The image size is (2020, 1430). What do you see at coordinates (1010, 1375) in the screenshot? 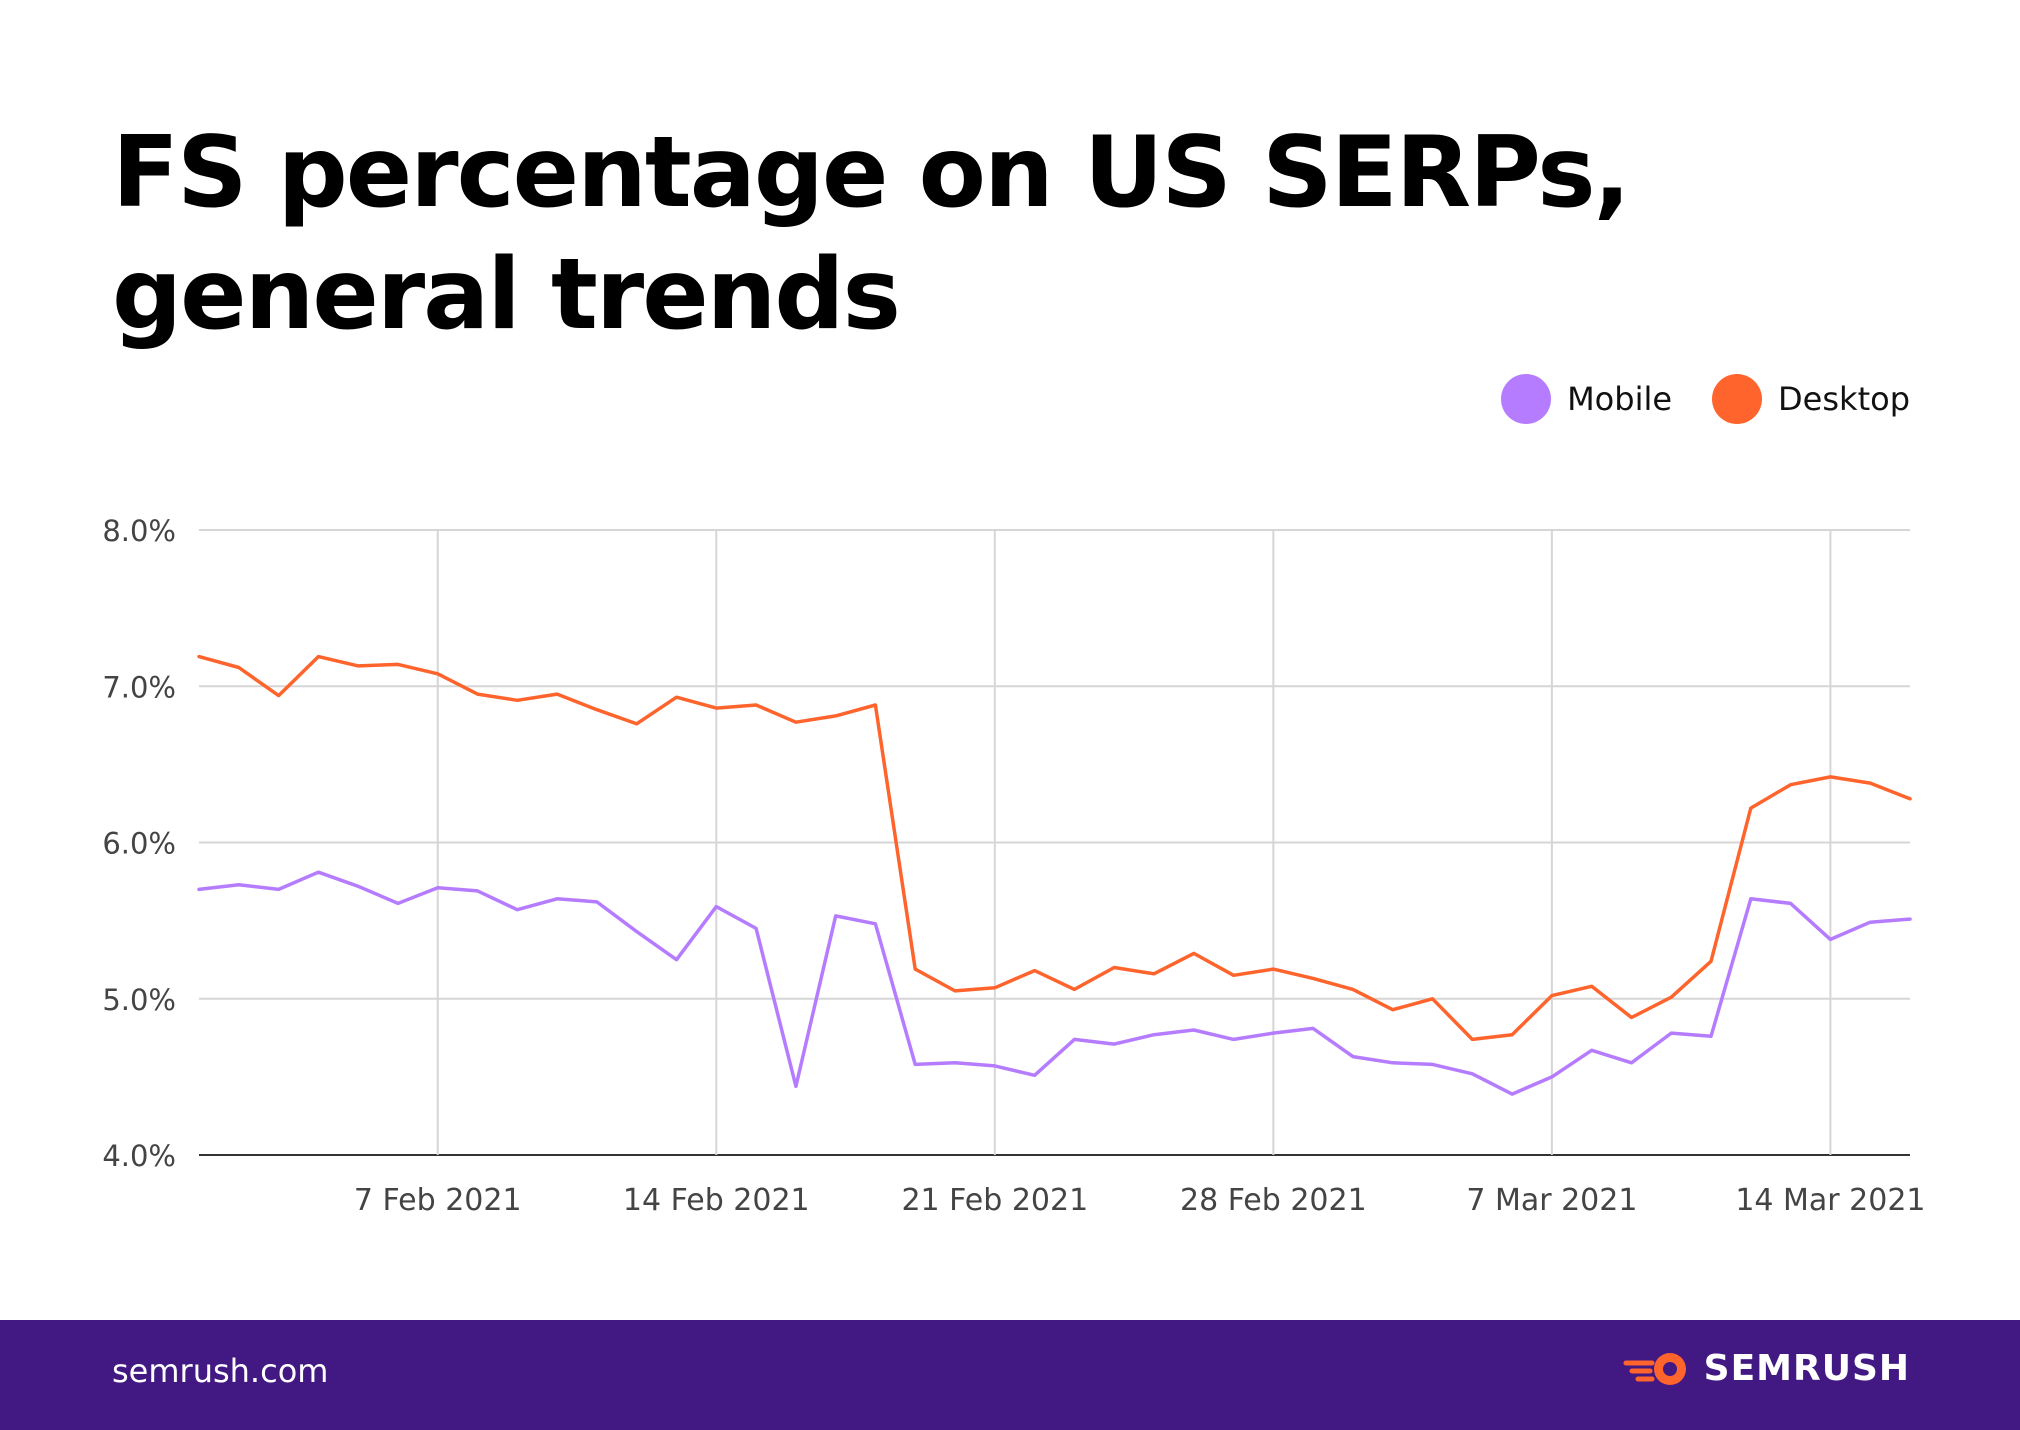
I see `footer-bar: semrush.com SEMRUSH` at bounding box center [1010, 1375].